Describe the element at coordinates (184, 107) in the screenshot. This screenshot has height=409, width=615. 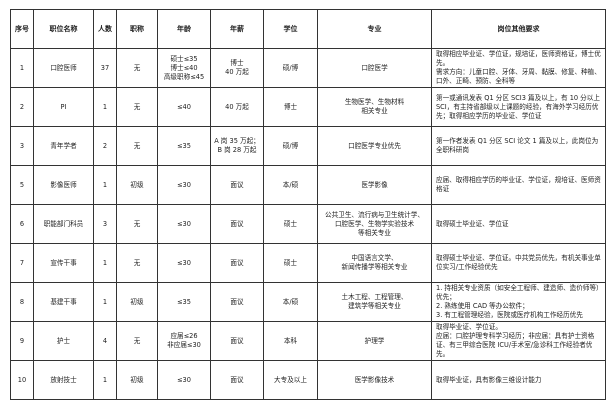
I see `cell-age: ≤40` at that location.